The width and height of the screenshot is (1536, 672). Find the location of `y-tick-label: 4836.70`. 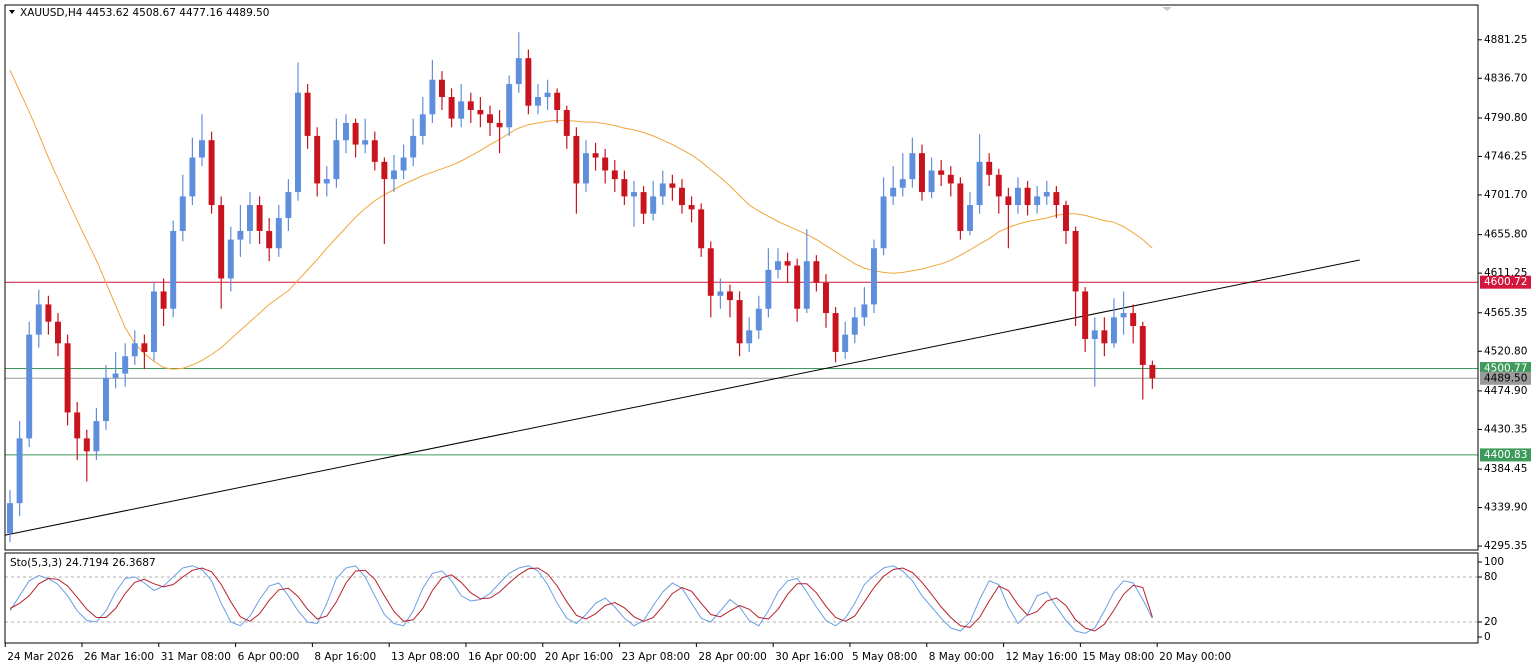

y-tick-label: 4836.70 is located at coordinates (1505, 78).